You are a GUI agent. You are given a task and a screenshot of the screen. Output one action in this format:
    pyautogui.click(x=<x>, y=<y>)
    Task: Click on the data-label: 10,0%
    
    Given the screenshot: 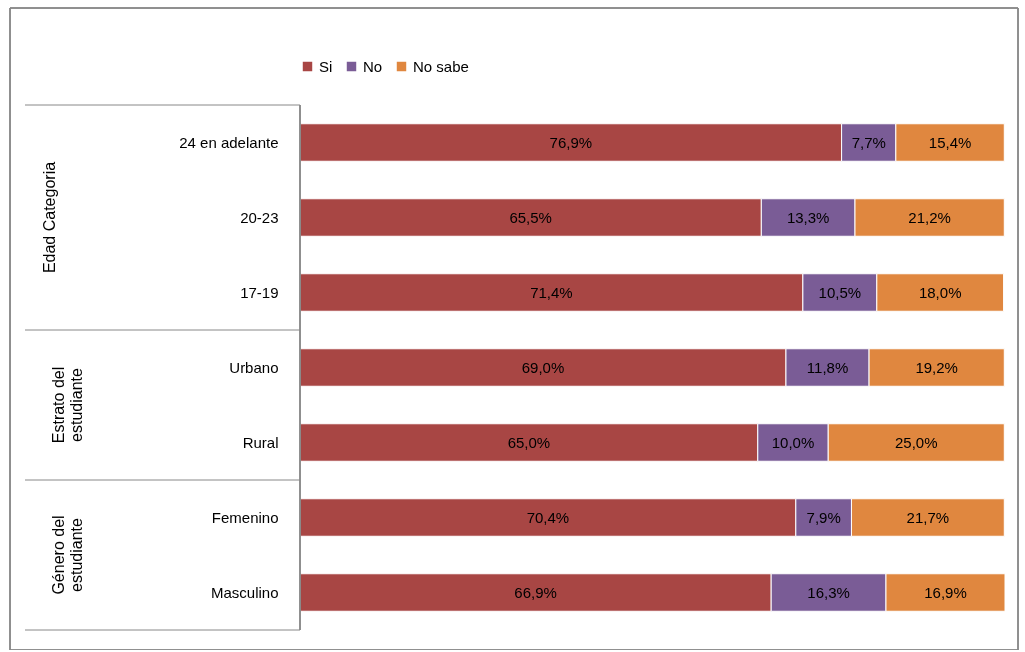 What is the action you would take?
    pyautogui.click(x=793, y=442)
    